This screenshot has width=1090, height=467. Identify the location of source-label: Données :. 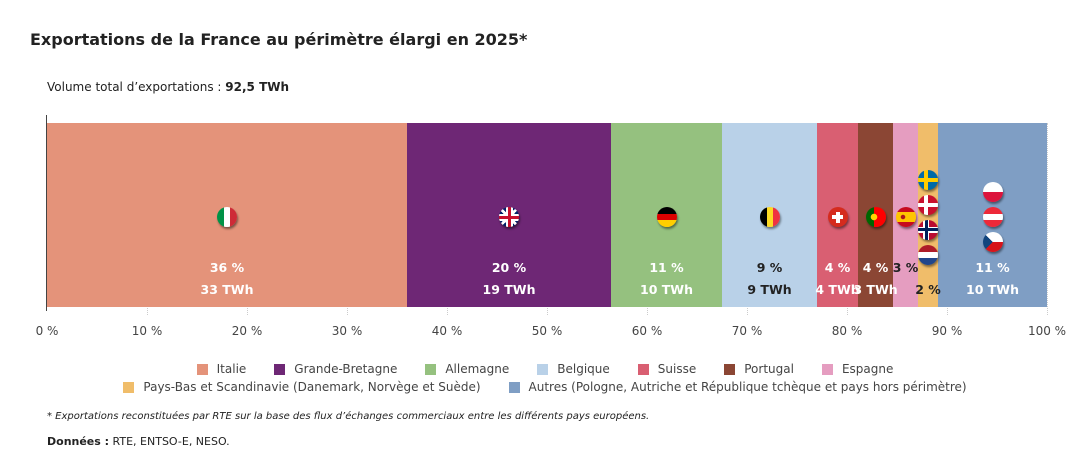
(78, 441).